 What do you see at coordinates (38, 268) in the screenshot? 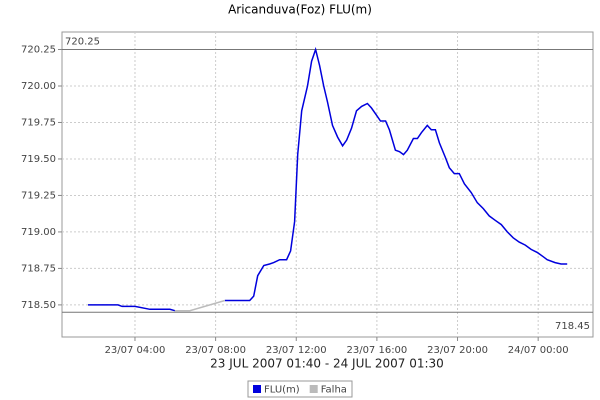
I see `y-tick-label: 718.75` at bounding box center [38, 268].